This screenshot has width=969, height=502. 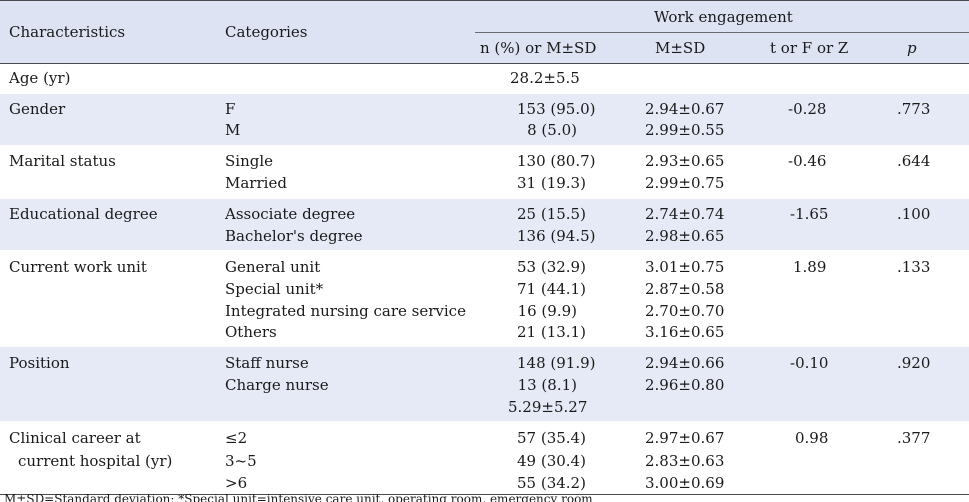 I want to click on group-rule, so click(x=722, y=32).